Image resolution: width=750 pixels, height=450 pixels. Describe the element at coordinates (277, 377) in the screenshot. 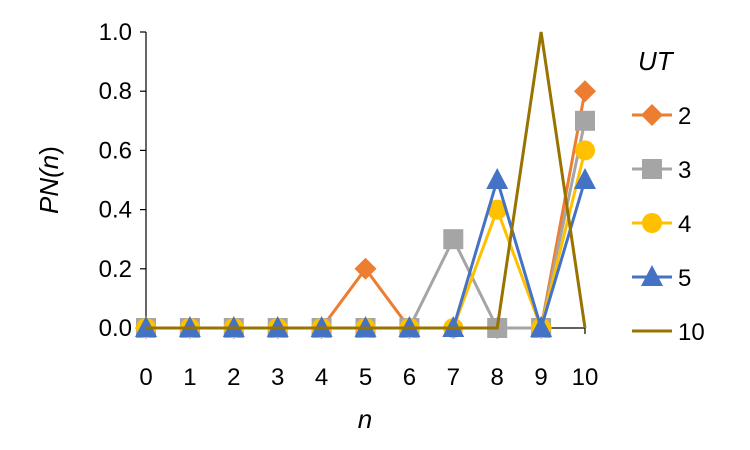

I see `x-tick-label: 3` at that location.